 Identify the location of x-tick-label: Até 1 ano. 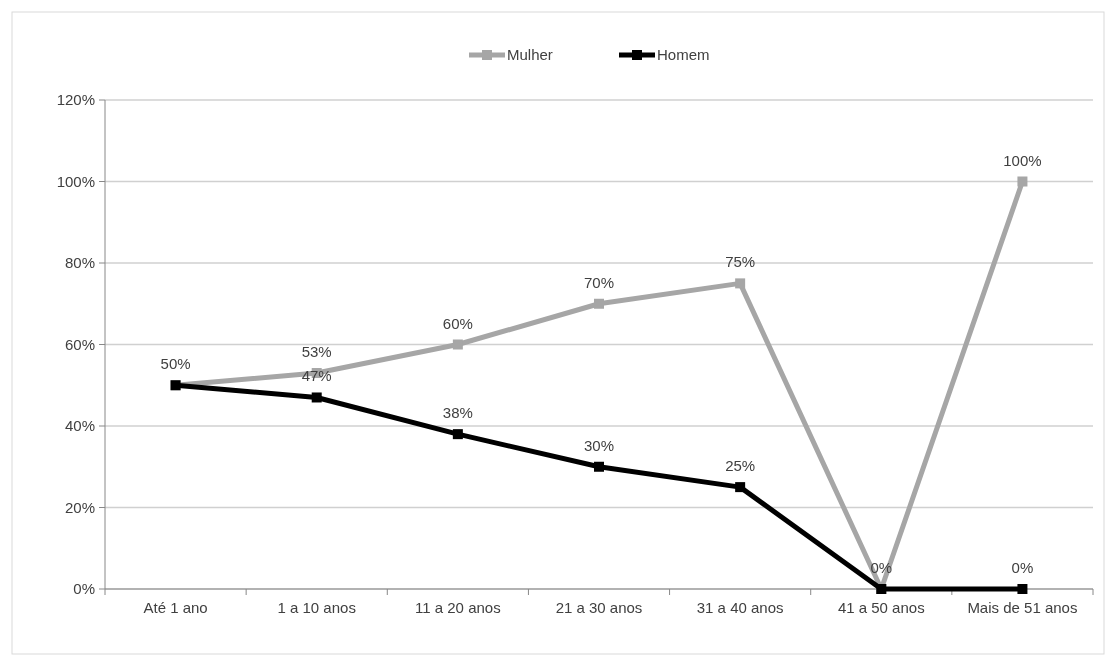
(175, 607).